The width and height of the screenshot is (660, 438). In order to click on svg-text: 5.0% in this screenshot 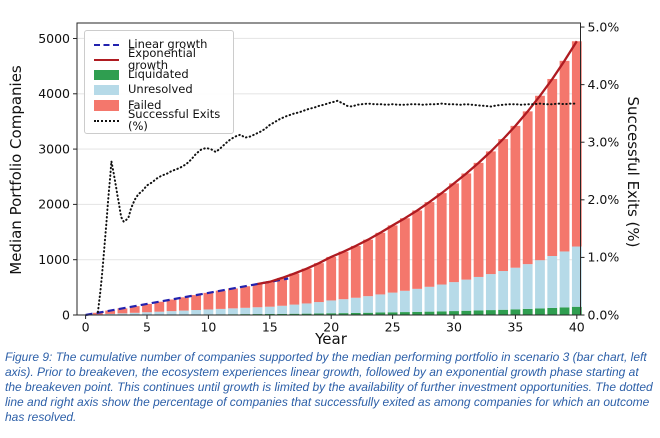, I will do `click(604, 26)`.